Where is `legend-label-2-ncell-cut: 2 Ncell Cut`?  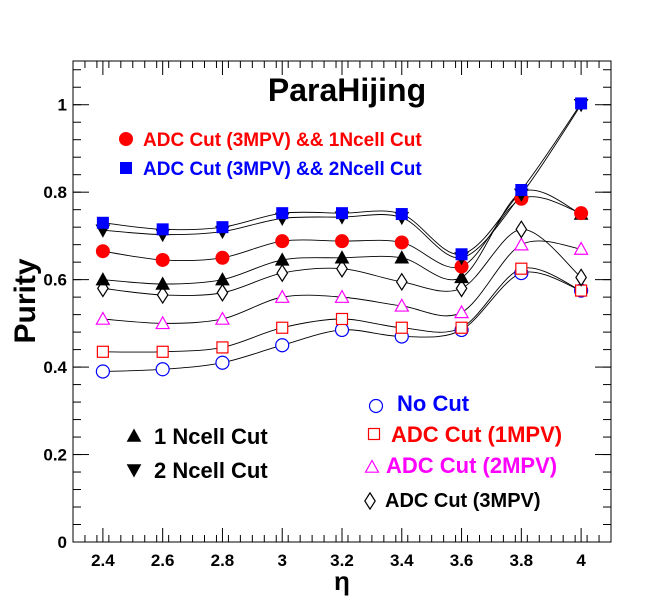
legend-label-2-ncell-cut: 2 Ncell Cut is located at coordinates (211, 470).